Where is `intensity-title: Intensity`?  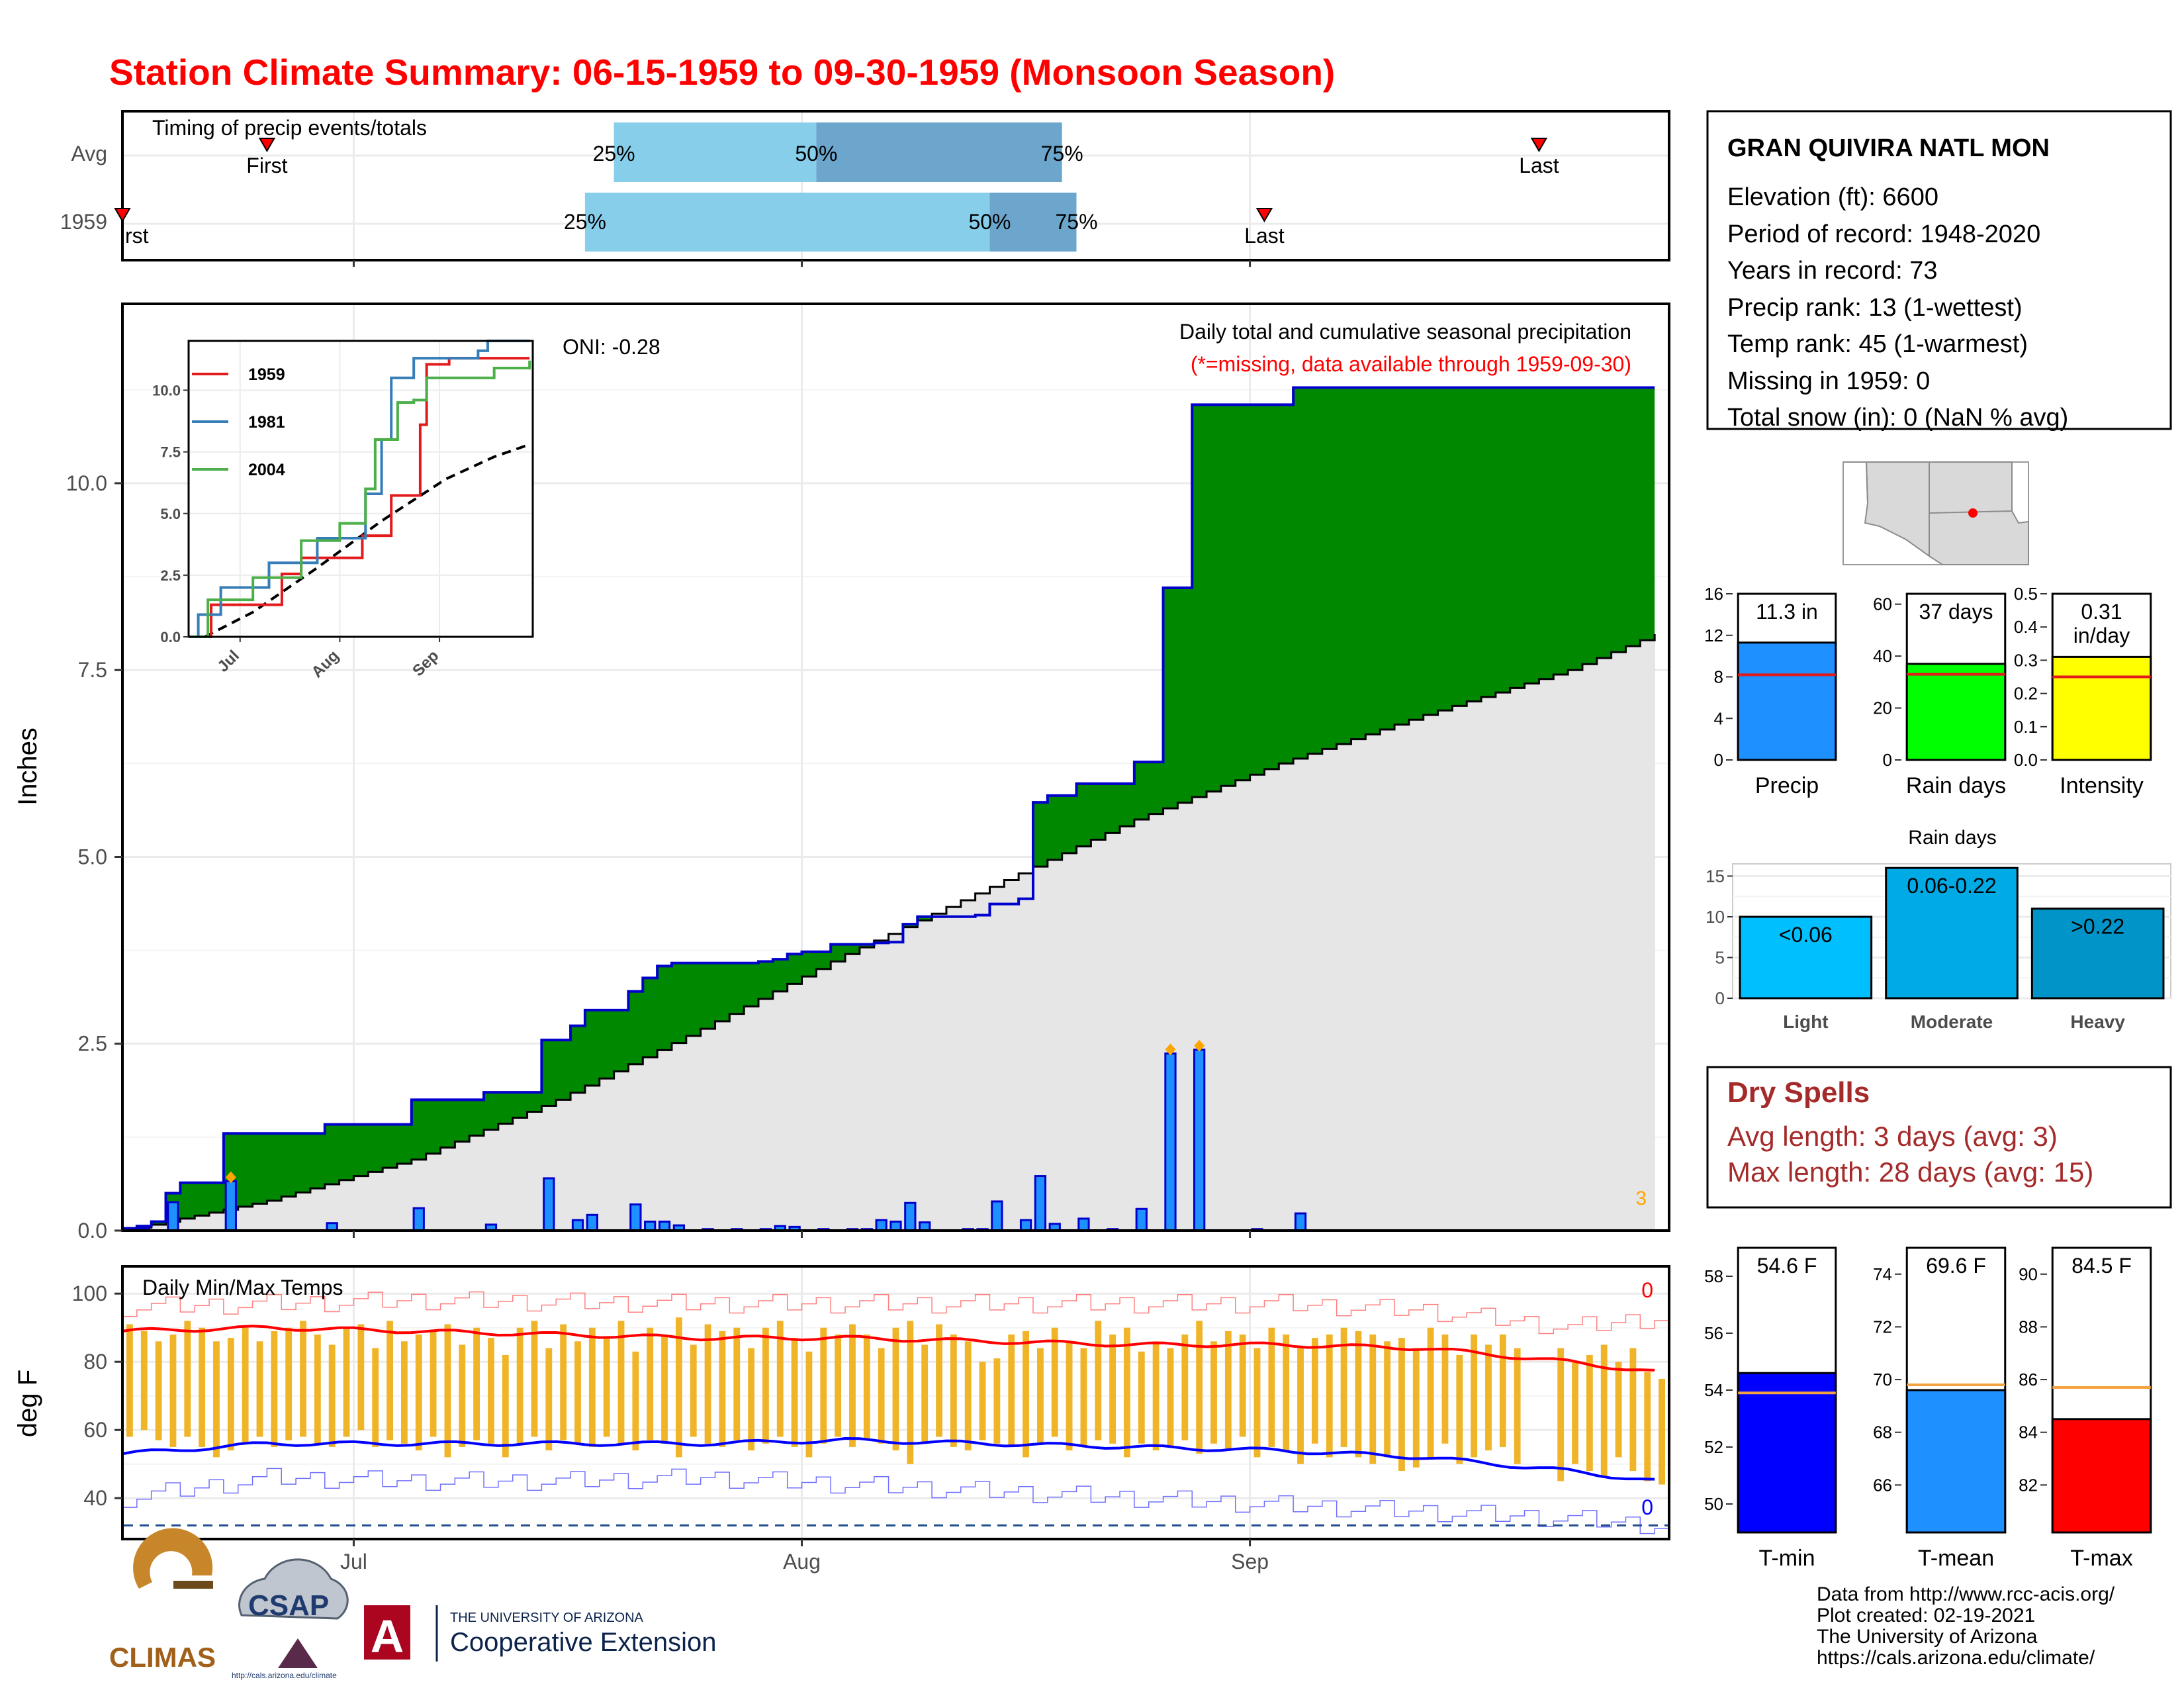 intensity-title: Intensity is located at coordinates (2102, 785).